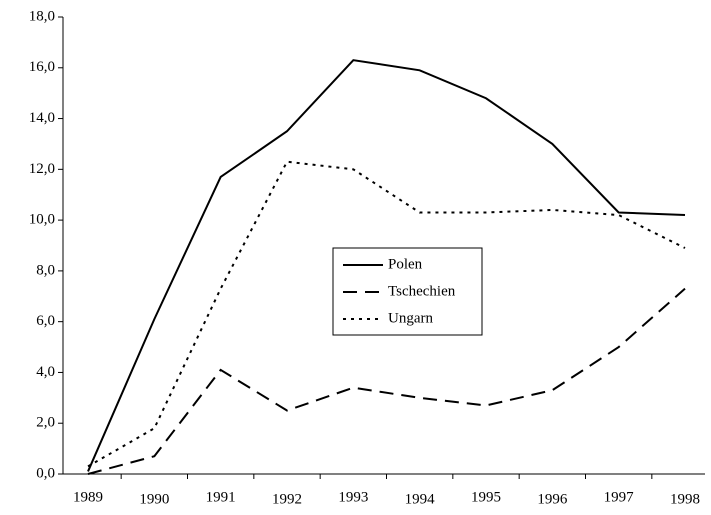 The height and width of the screenshot is (515, 711). I want to click on x-tick-label: 1991, so click(221, 497).